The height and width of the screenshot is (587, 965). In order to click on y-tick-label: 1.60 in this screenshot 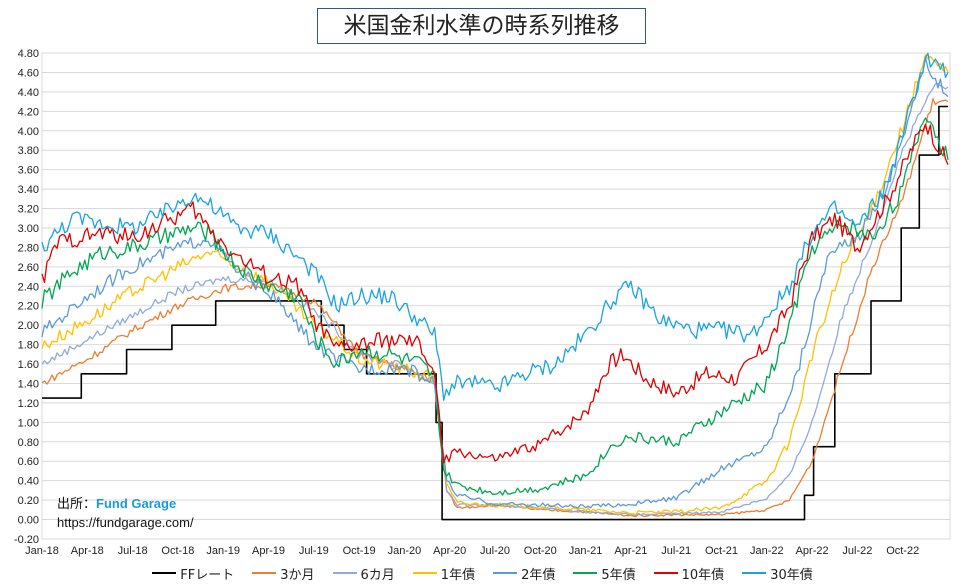, I will do `click(28, 365)`.